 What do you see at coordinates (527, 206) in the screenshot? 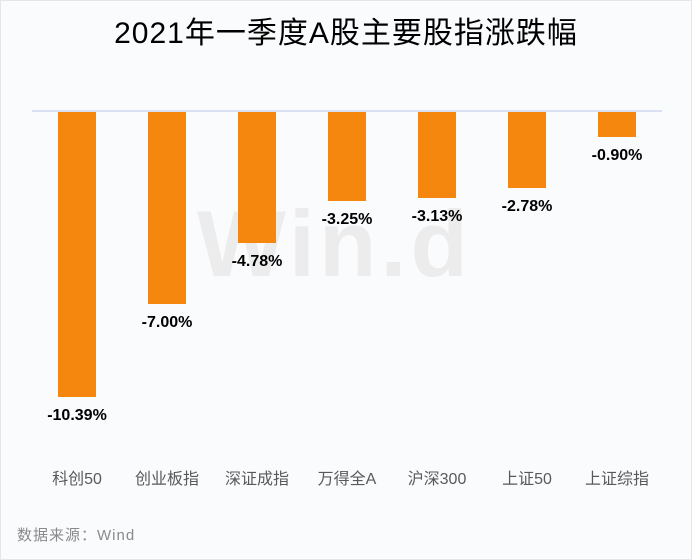
I see `value-label: -2.78%` at bounding box center [527, 206].